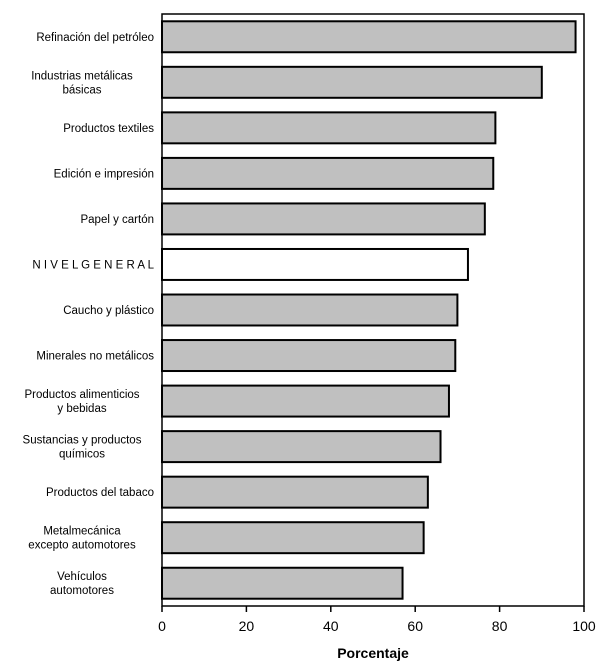 The height and width of the screenshot is (664, 600). Describe the element at coordinates (82, 584) in the screenshot. I see `category-label: Vehículos automotores` at that location.